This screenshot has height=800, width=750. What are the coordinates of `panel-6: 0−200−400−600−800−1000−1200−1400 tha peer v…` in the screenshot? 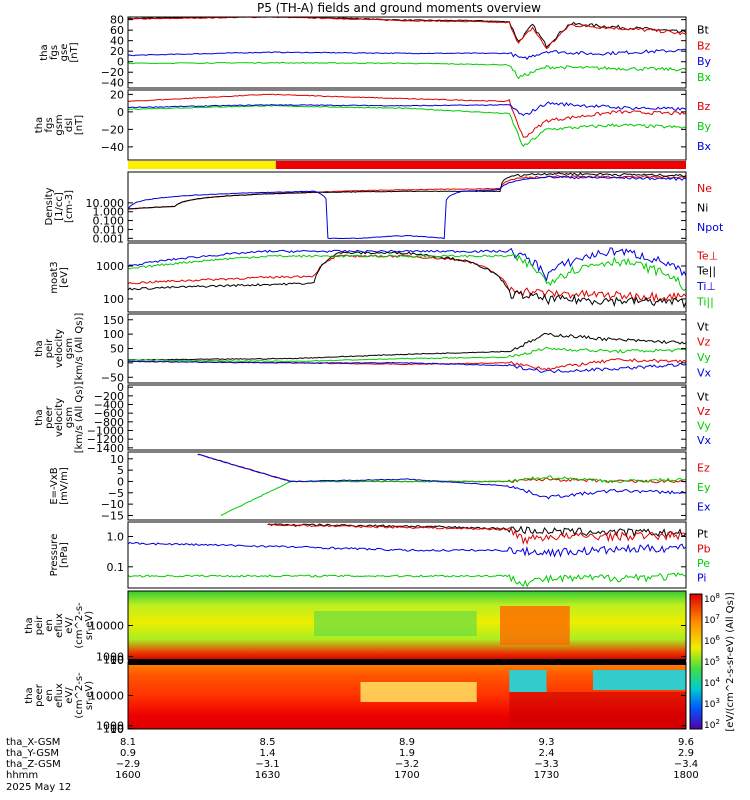 It's located at (373, 418).